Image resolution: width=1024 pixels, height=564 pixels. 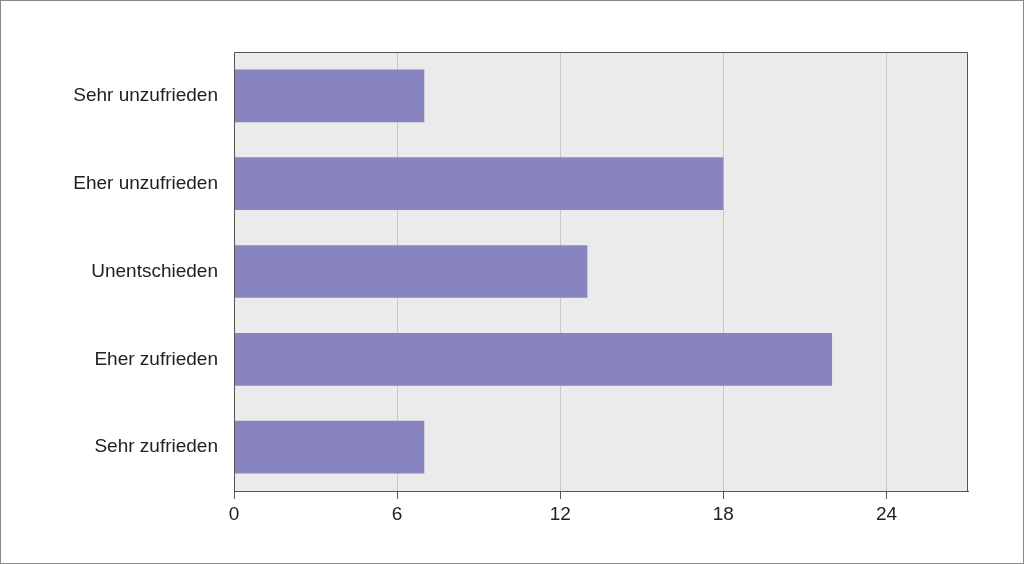 What do you see at coordinates (145, 182) in the screenshot?
I see `y-tick-label: Eher unzufrieden` at bounding box center [145, 182].